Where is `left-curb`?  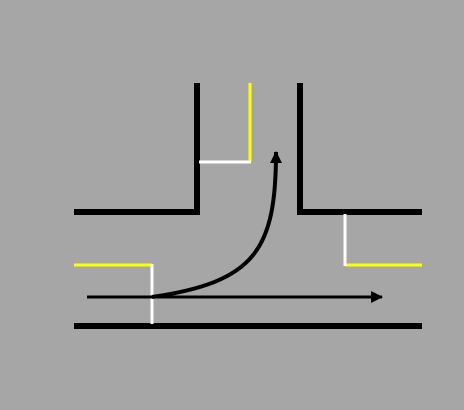
left-curb is located at coordinates (137, 149).